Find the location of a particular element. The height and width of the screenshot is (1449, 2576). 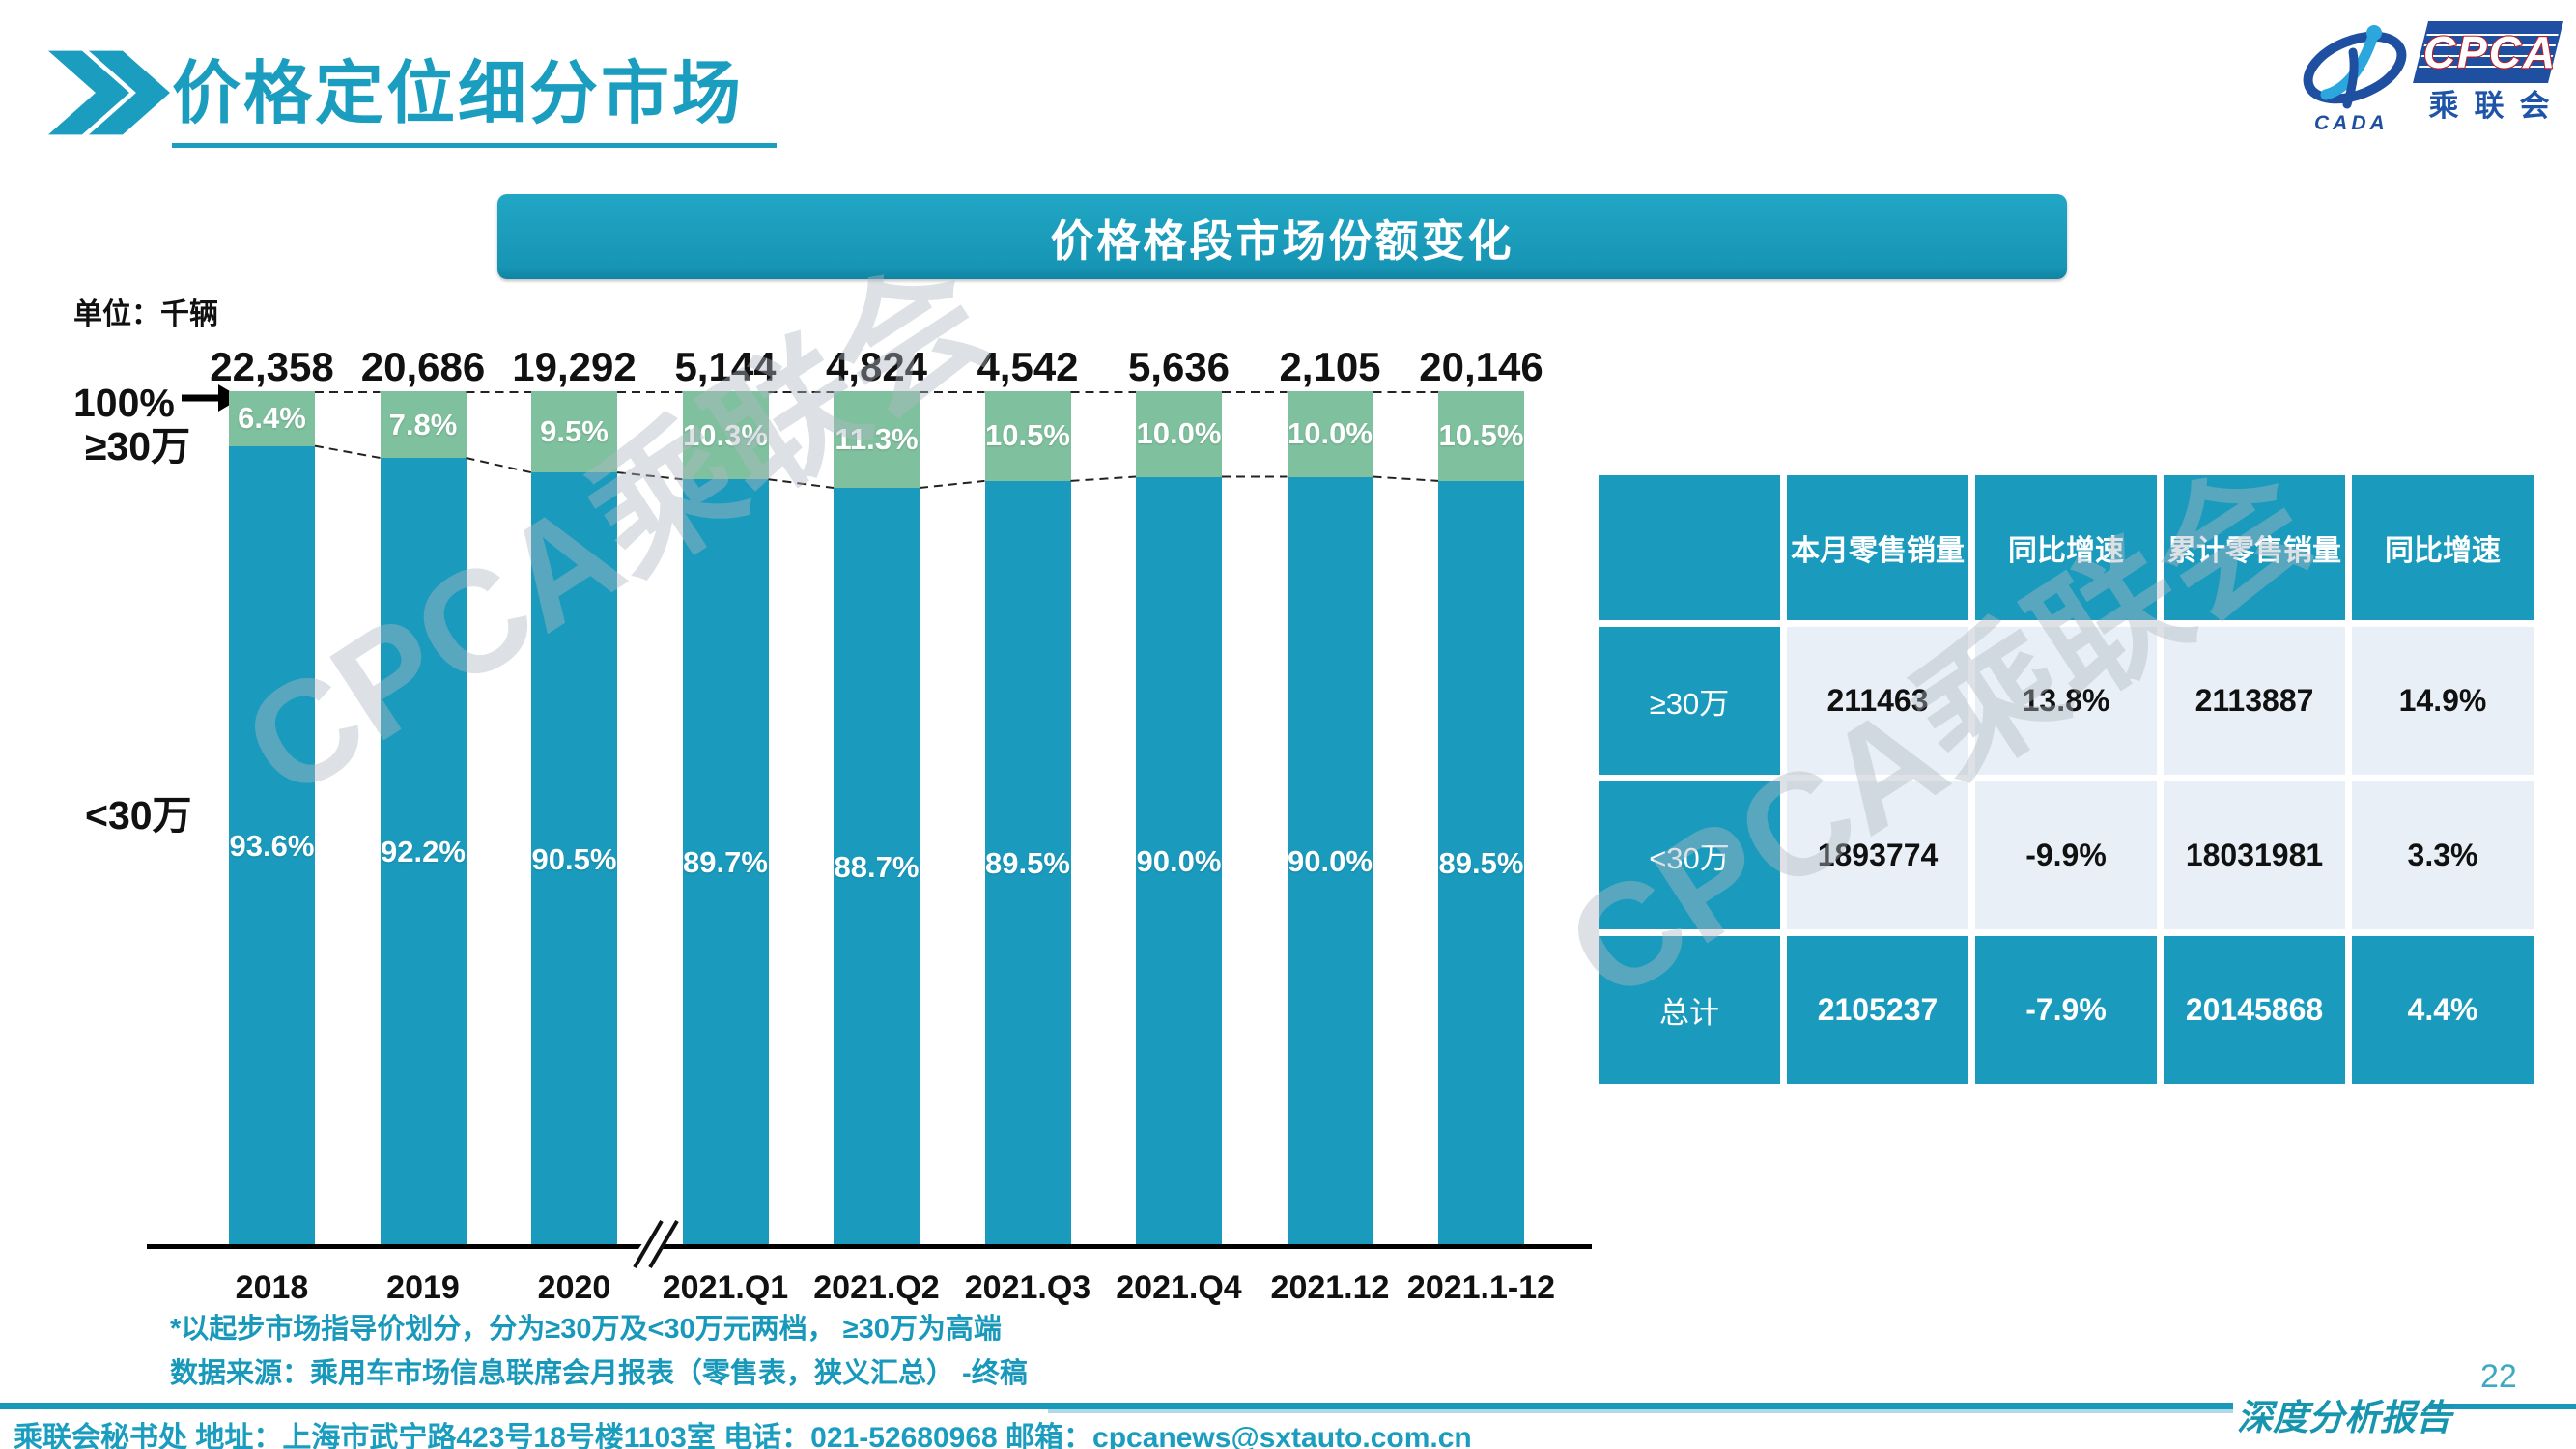

axis-100-label: 100% is located at coordinates (124, 403).